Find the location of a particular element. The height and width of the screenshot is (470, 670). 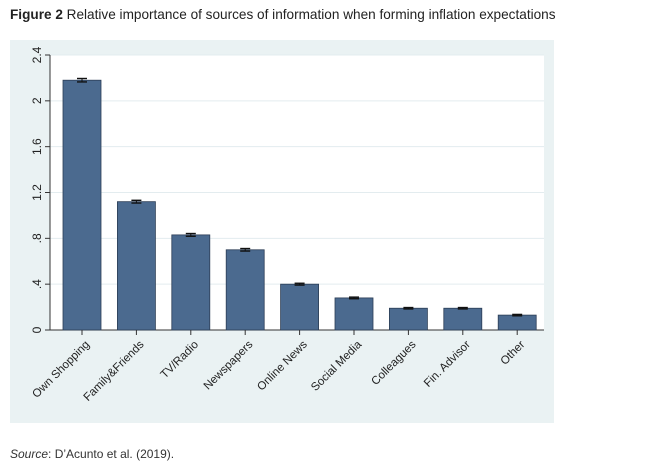

source-label: Source is located at coordinates (29, 454).